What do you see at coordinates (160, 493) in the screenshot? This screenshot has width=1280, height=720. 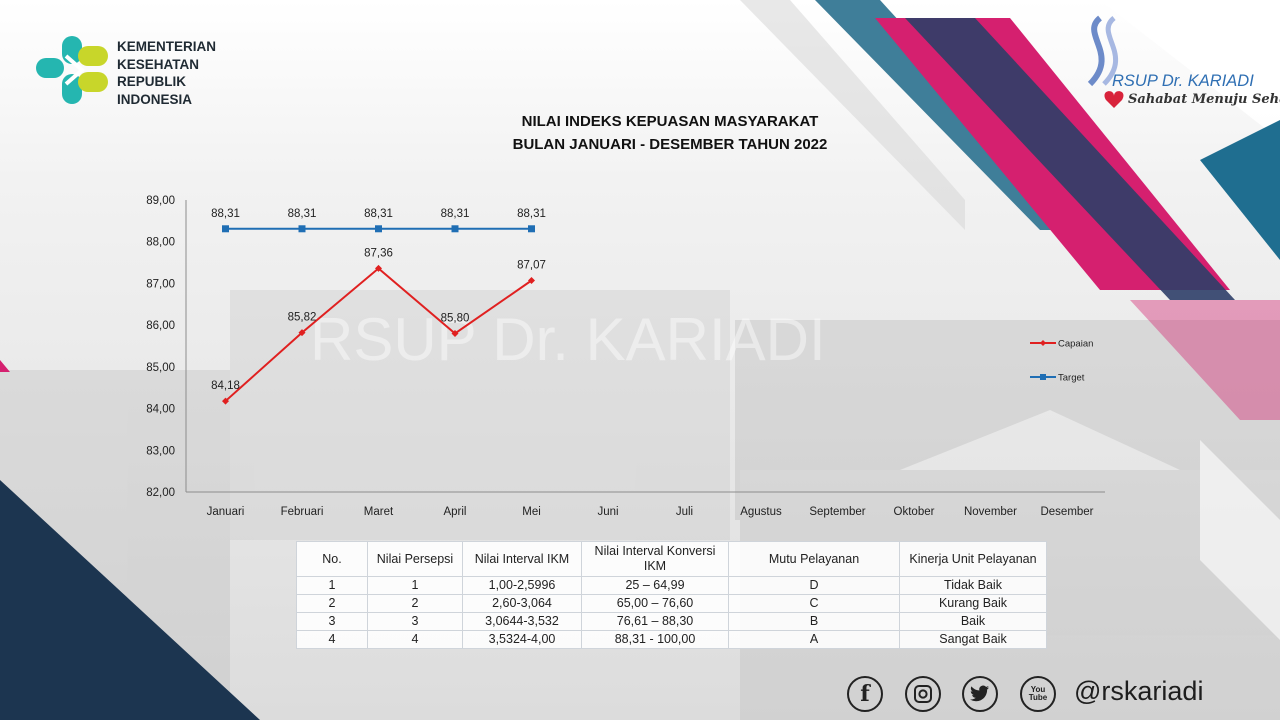 I see `y-tick-label: 82,00` at bounding box center [160, 493].